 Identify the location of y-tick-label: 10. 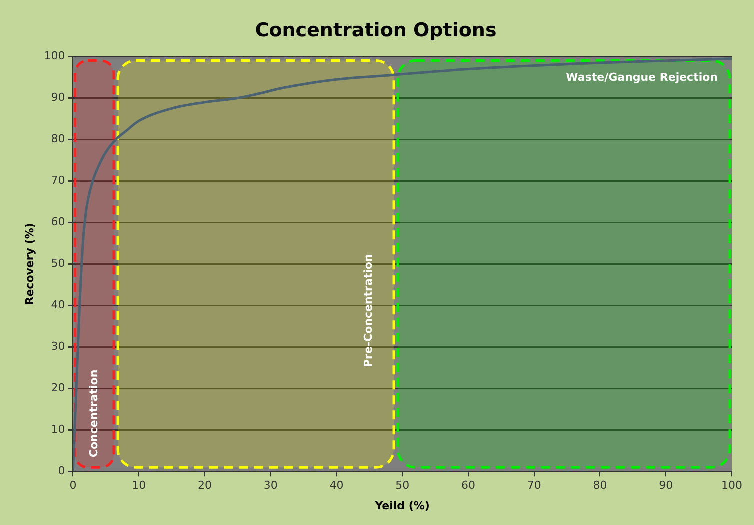
(58, 429).